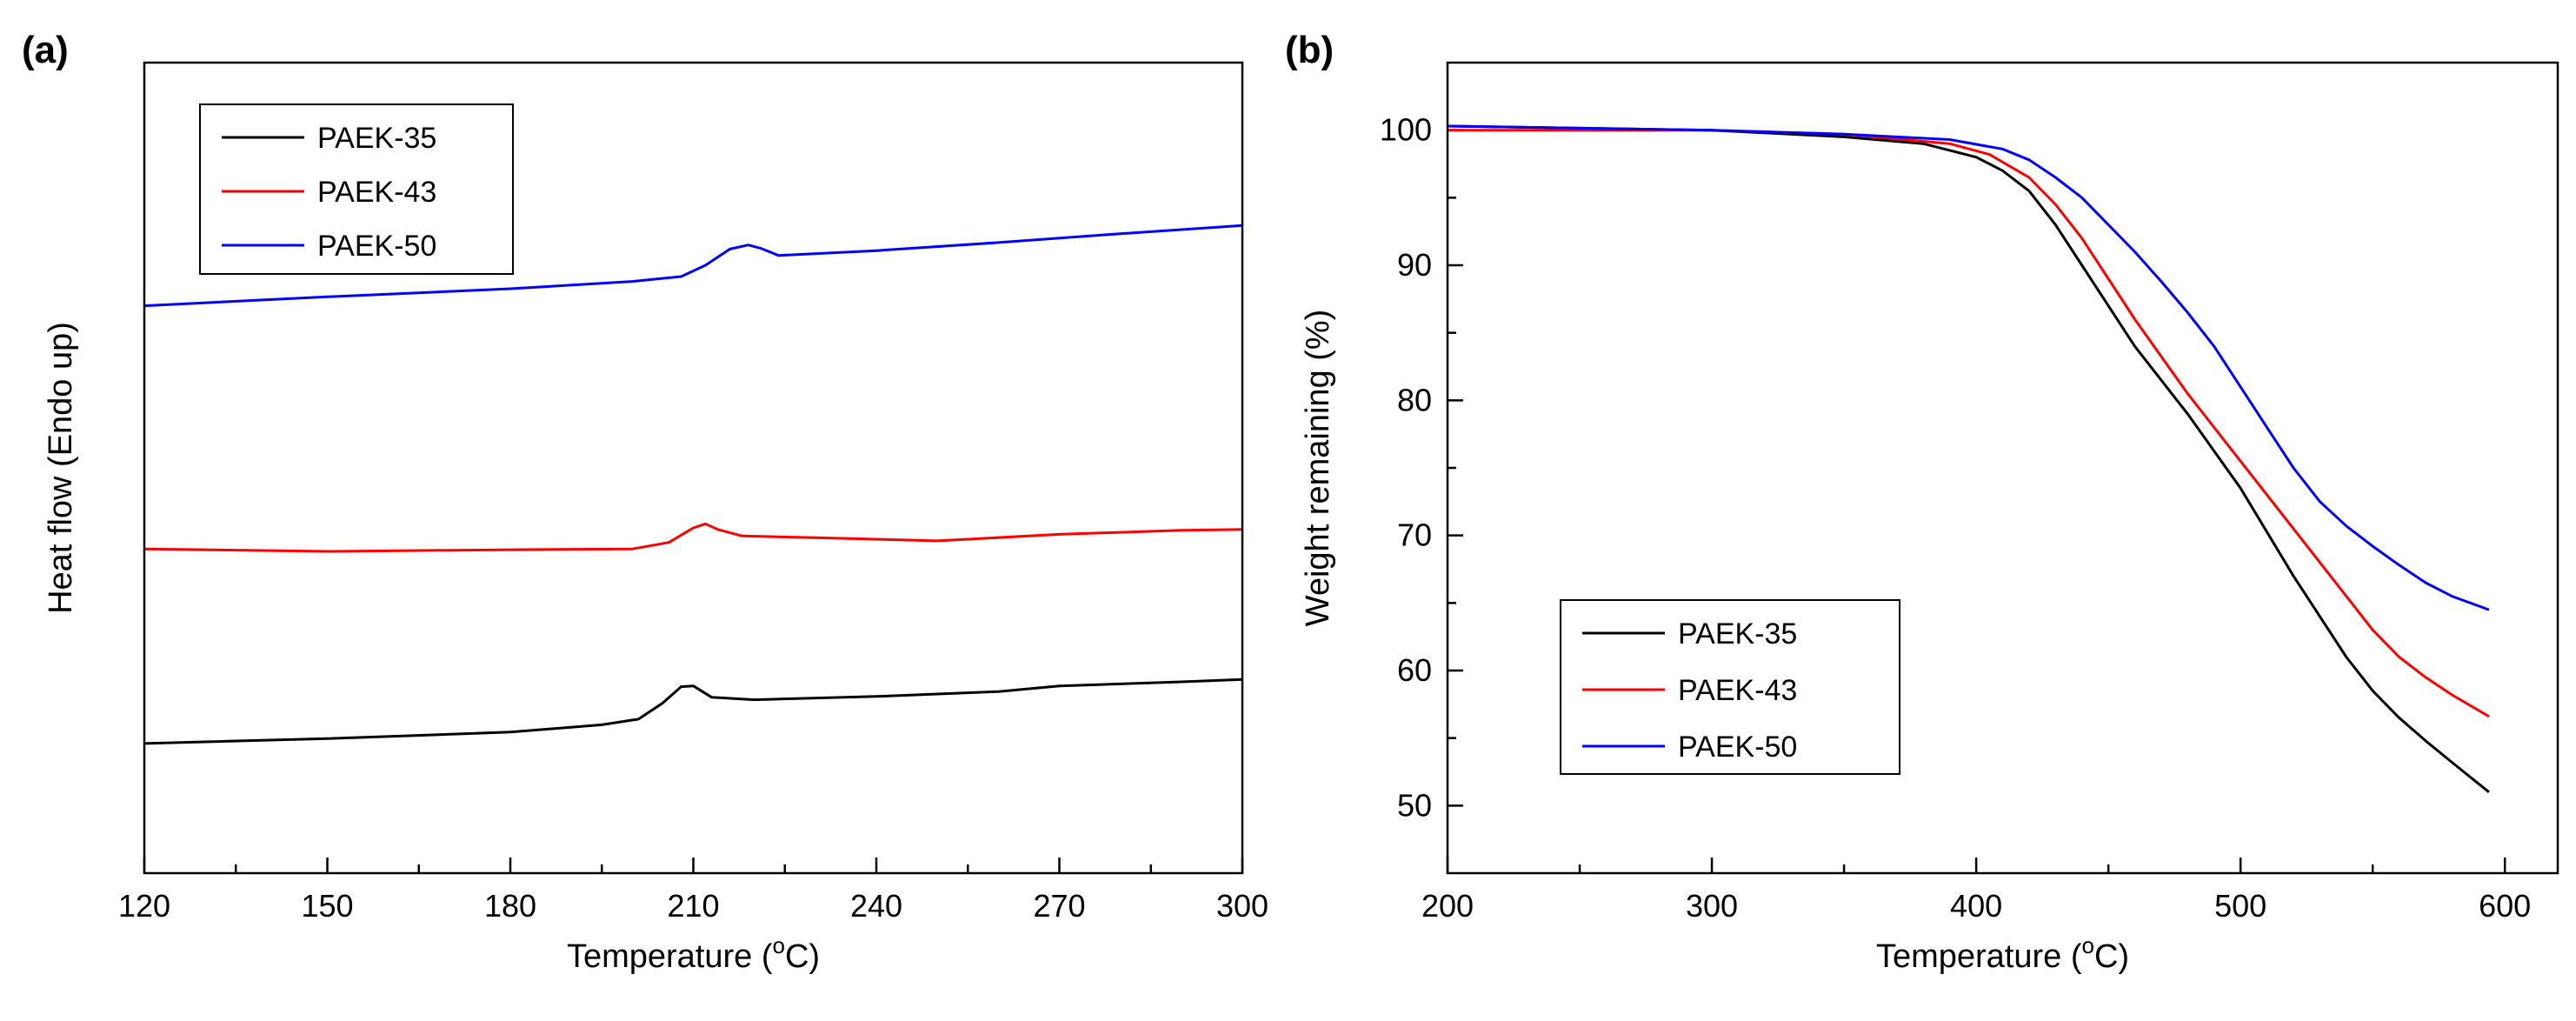  I want to click on x-tick-label: 240, so click(876, 906).